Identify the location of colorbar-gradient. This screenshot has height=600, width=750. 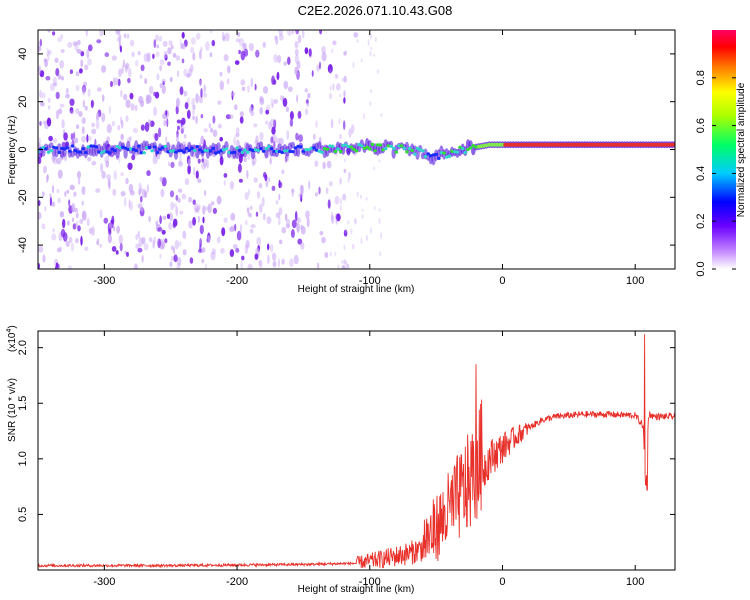
(724, 149).